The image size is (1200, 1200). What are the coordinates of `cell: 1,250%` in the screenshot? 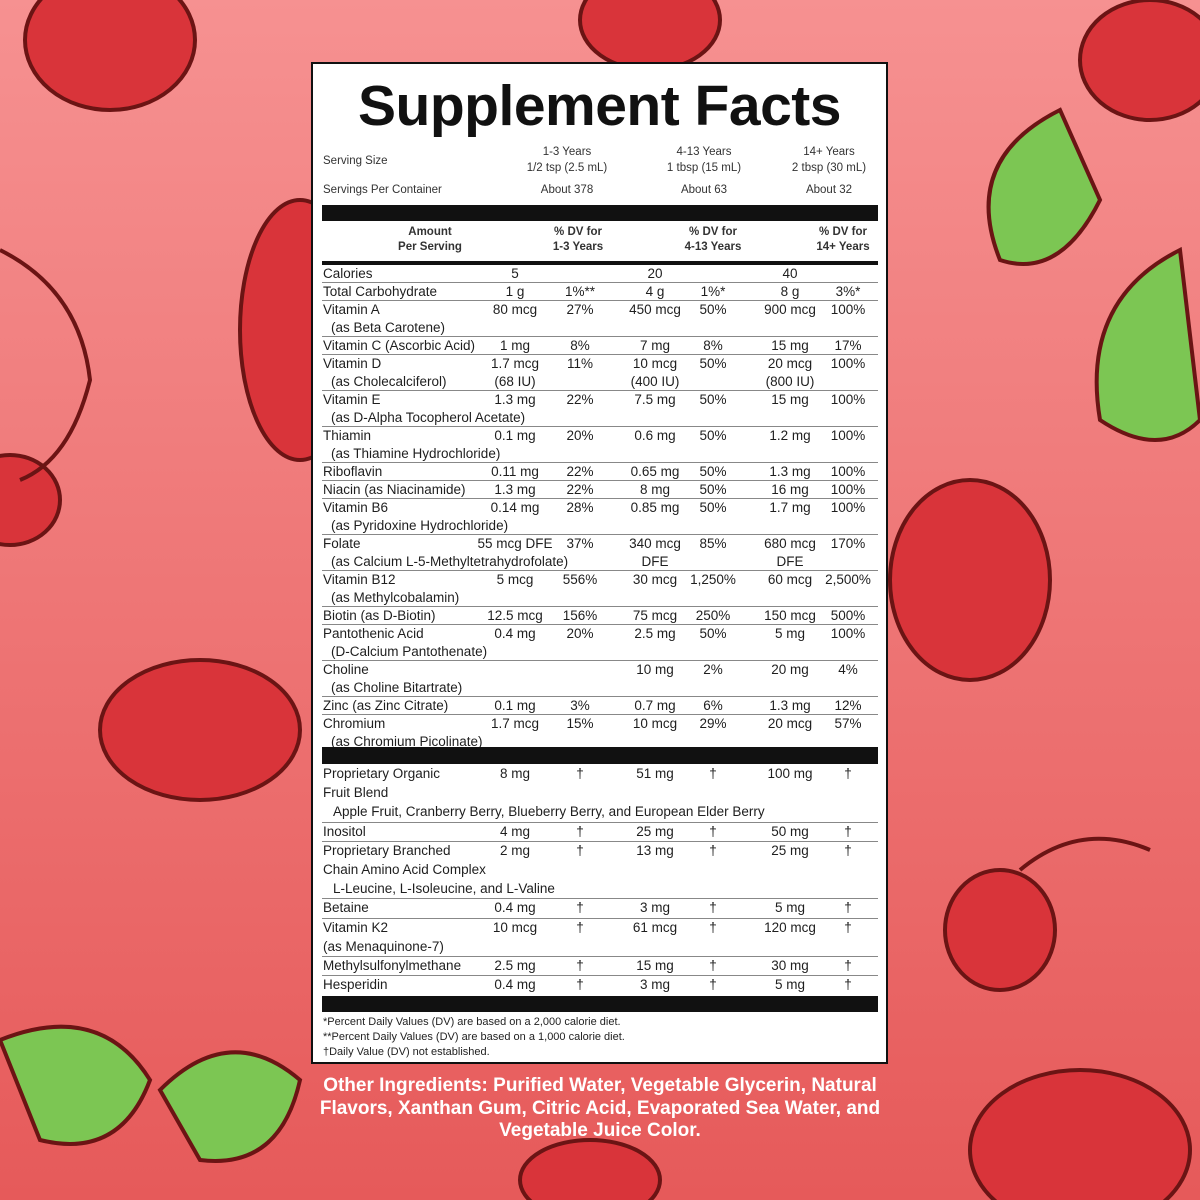 It's located at (713, 579).